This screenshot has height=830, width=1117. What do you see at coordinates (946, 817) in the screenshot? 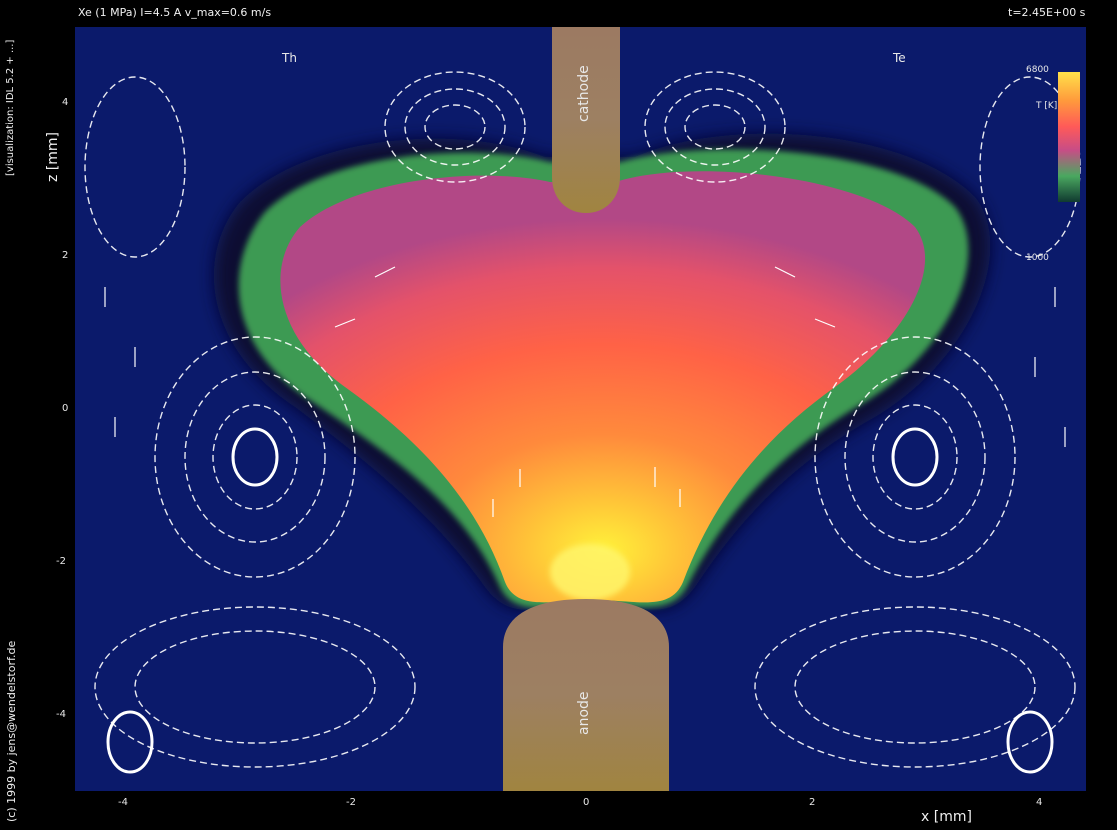
I see `x-axis-label: x [mm]` at bounding box center [946, 817].